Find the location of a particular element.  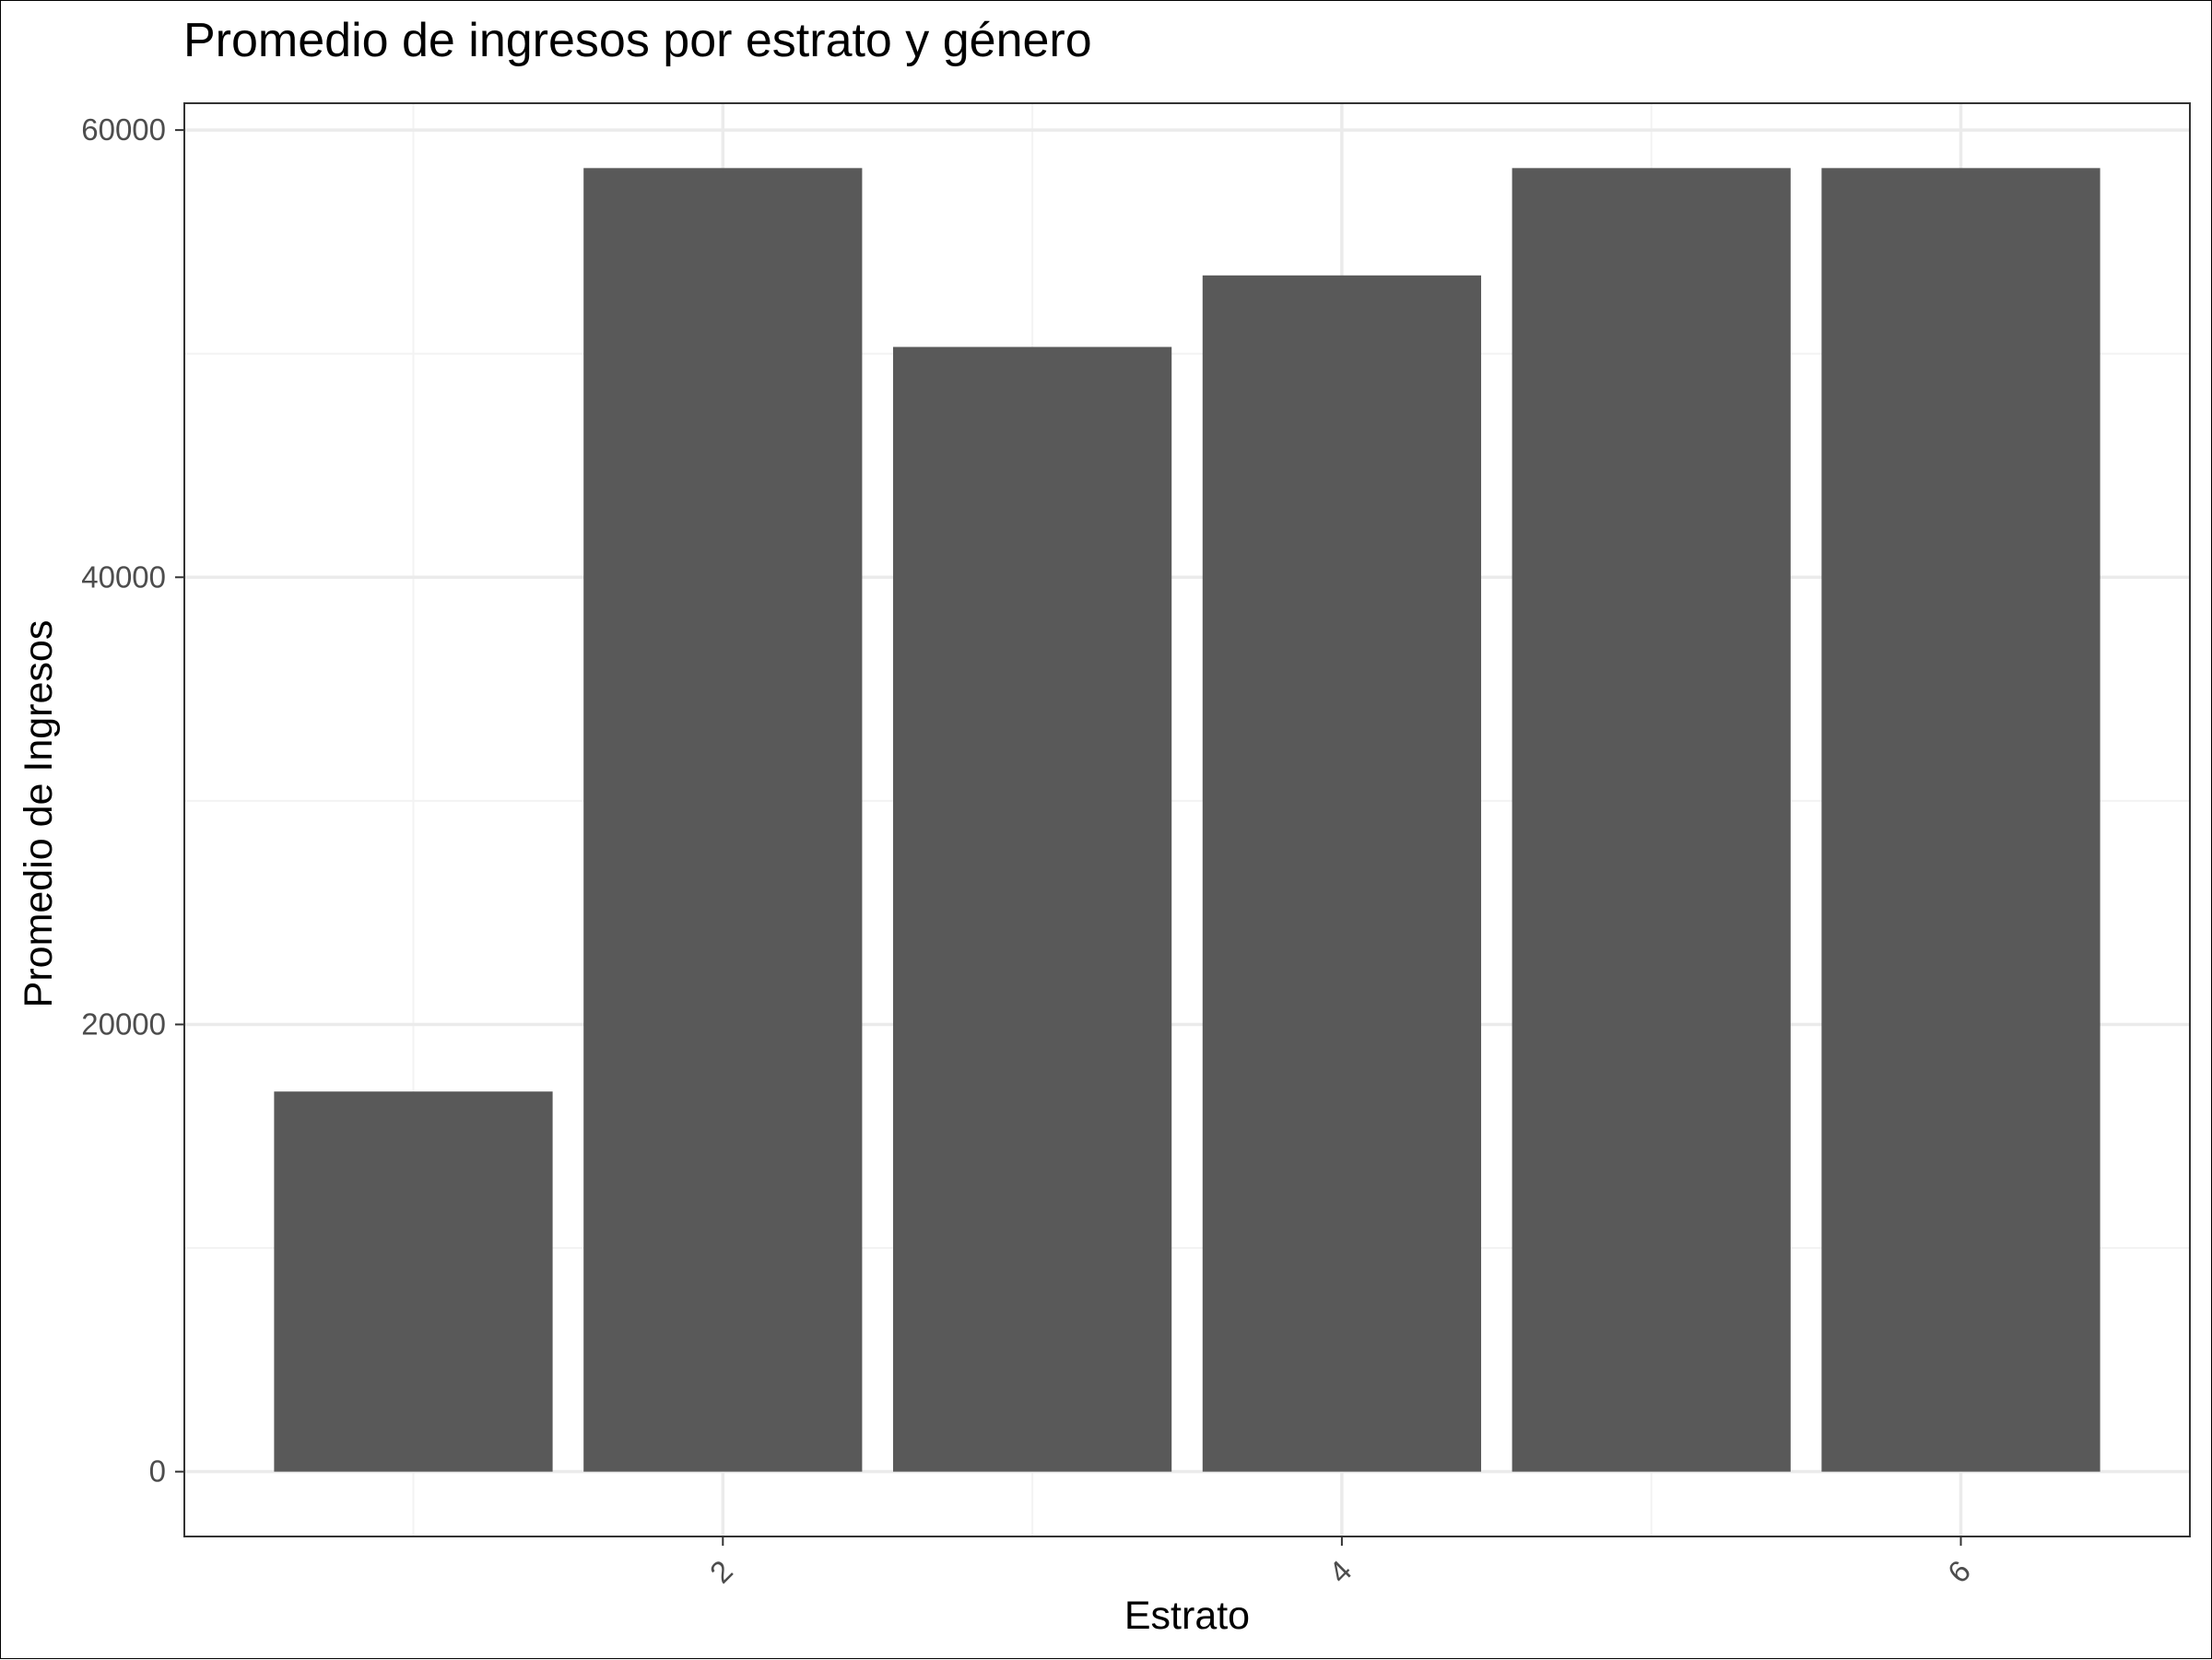

x-tick-label: 2 is located at coordinates (721, 1571).